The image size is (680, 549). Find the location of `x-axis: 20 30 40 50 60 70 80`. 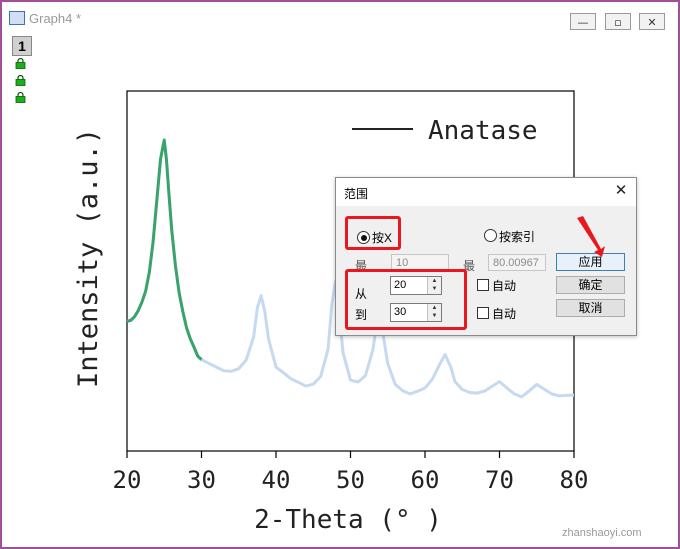

x-axis: 20 30 40 50 60 70 80 is located at coordinates (351, 472).